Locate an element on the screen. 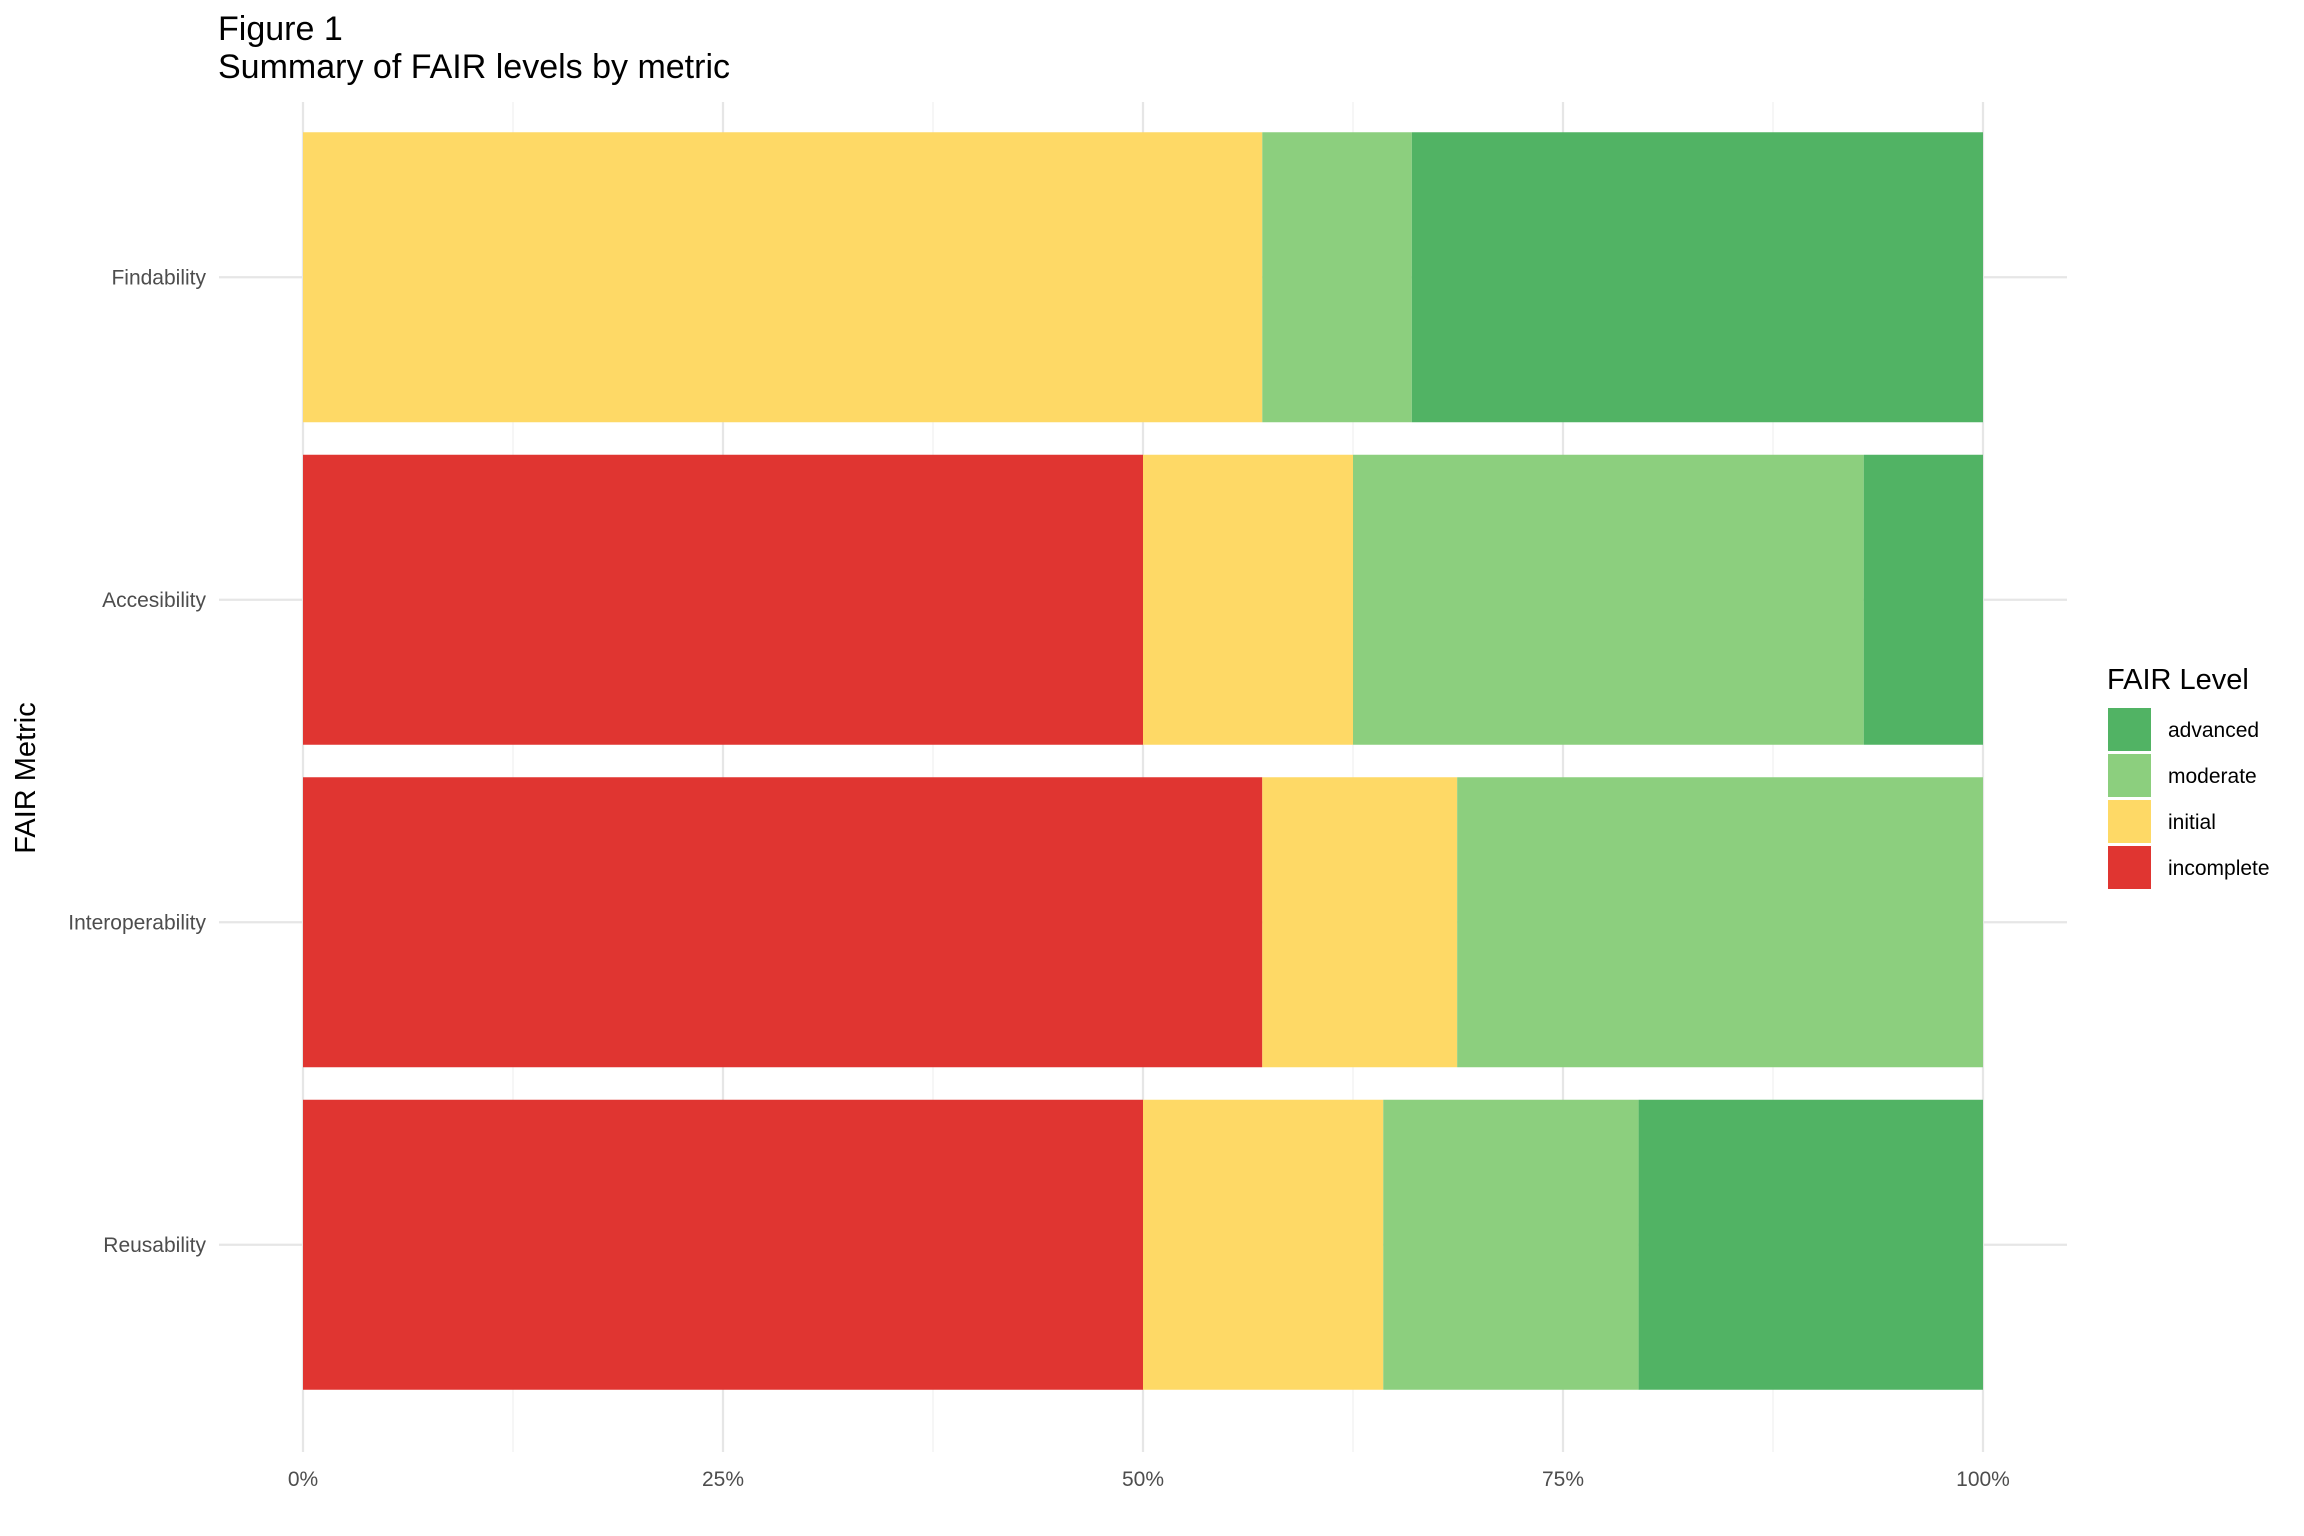 The width and height of the screenshot is (2304, 1536). bar-reusability-advanced is located at coordinates (1810, 1244).